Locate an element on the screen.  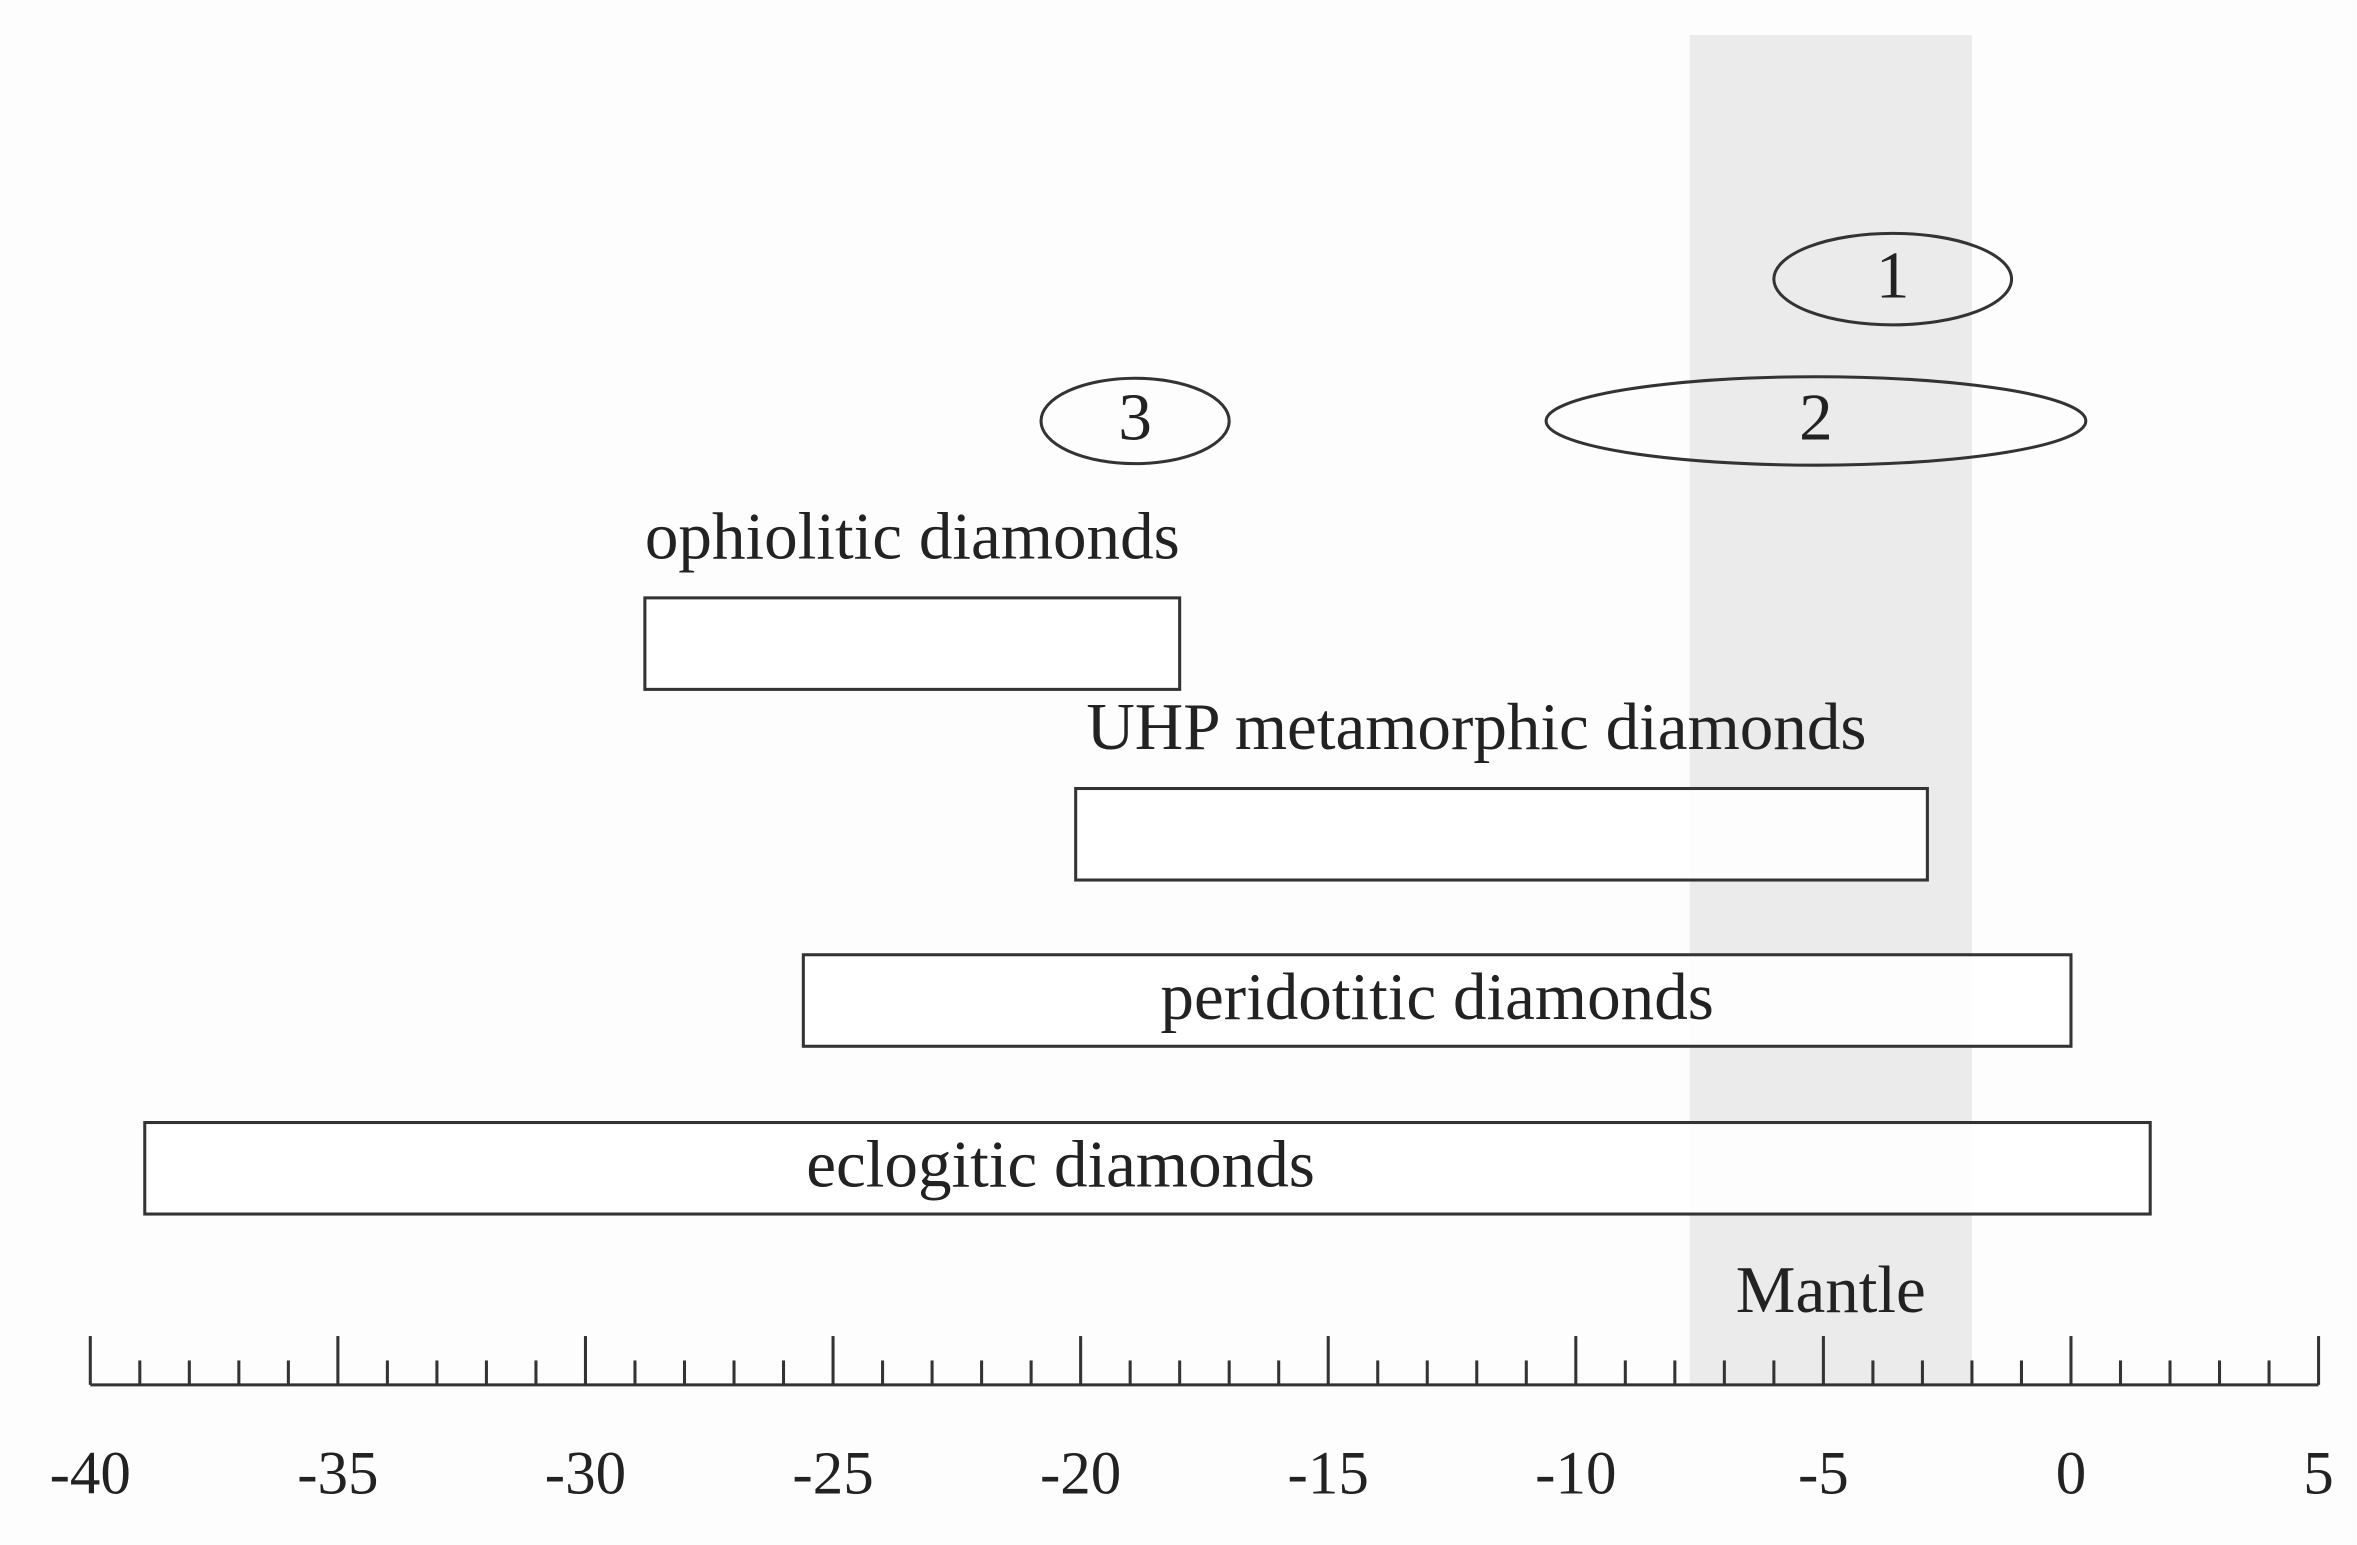
range-label: 2 is located at coordinates (1816, 416).